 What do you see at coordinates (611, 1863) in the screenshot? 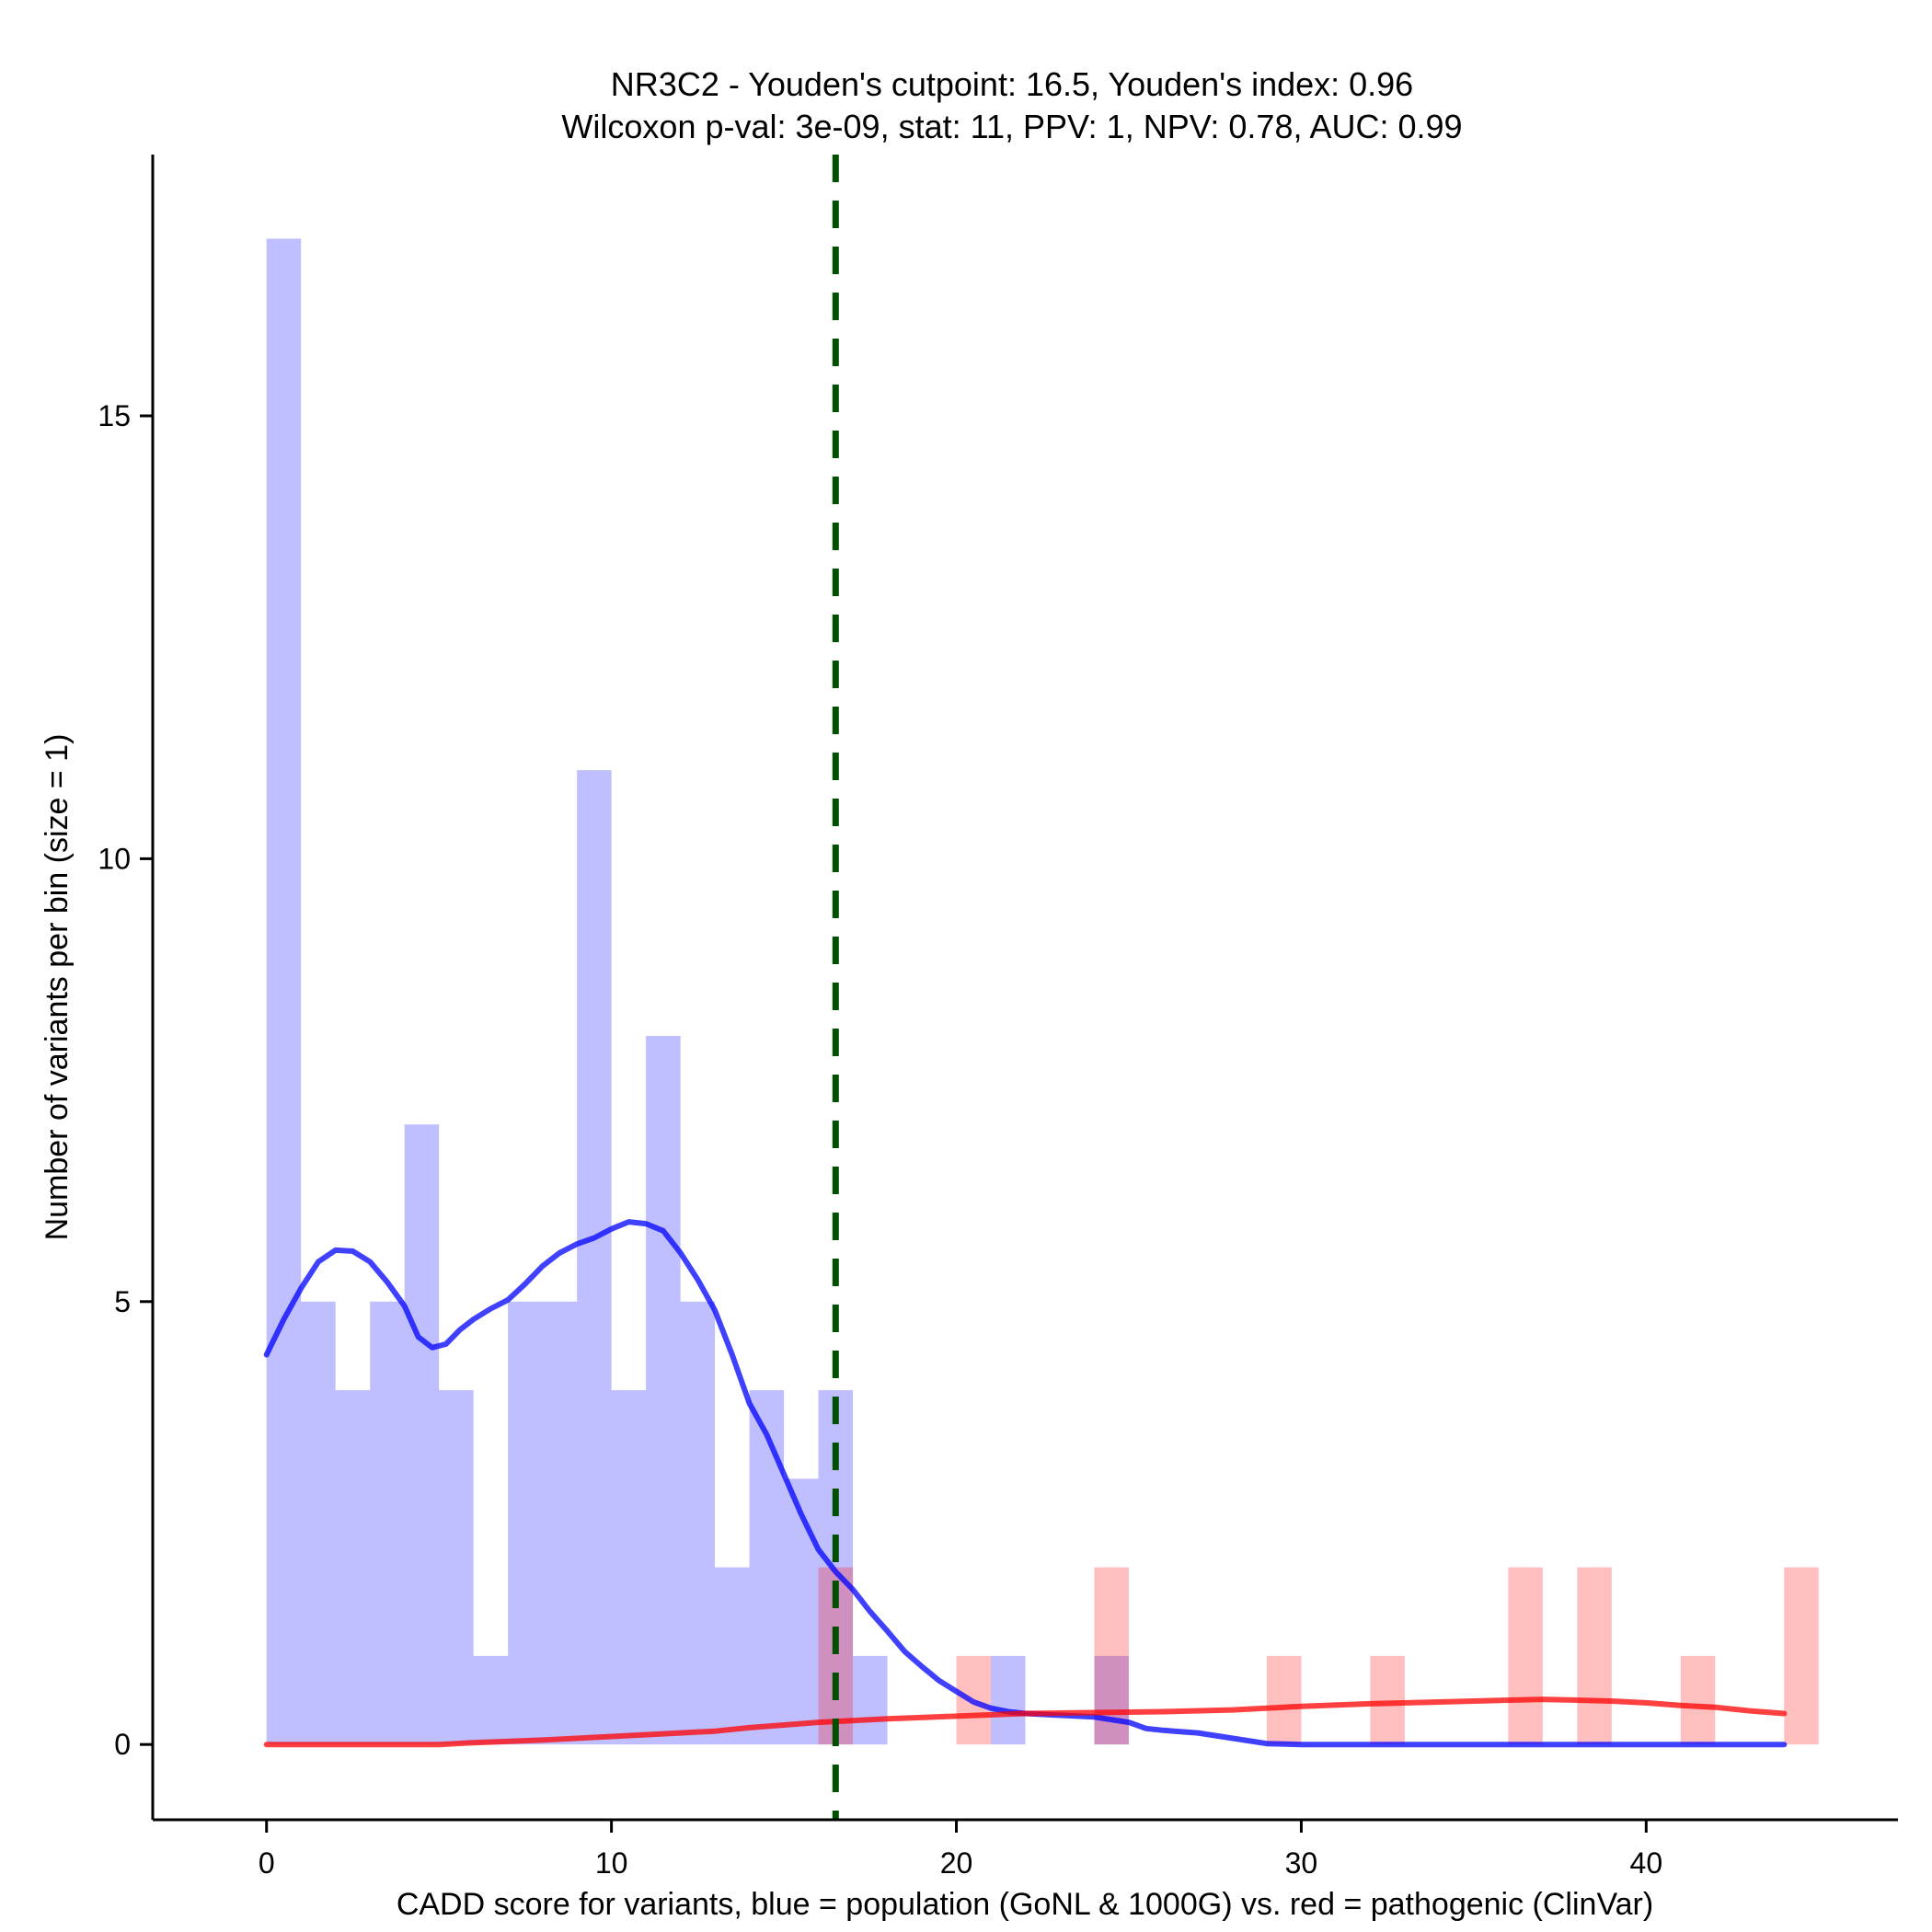
I see `x-tick-label-10: 10` at bounding box center [611, 1863].